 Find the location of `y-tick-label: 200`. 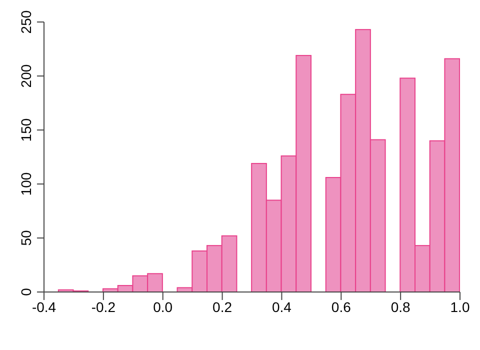

y-tick-label: 200 is located at coordinates (26, 76).